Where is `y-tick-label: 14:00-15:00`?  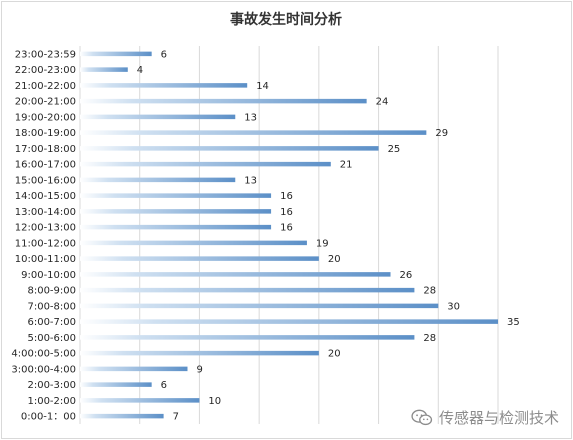 y-tick-label: 14:00-15:00 is located at coordinates (45, 196).